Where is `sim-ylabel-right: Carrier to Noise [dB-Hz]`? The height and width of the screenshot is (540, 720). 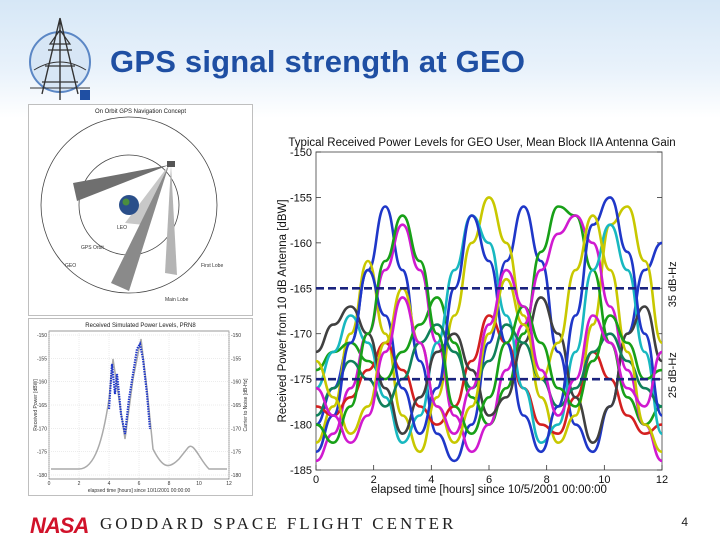 sim-ylabel-right: Carrier to Noise [dB-Hz] is located at coordinates (246, 405).